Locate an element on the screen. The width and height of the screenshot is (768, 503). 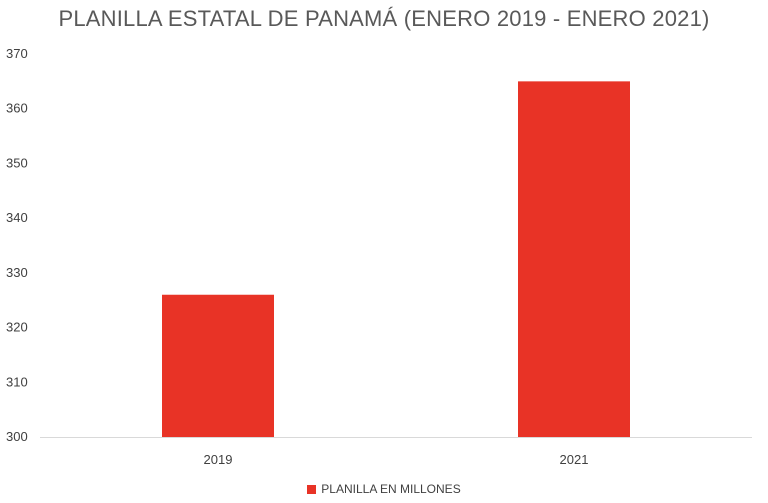
y-tick-label: 370 is located at coordinates (17, 53).